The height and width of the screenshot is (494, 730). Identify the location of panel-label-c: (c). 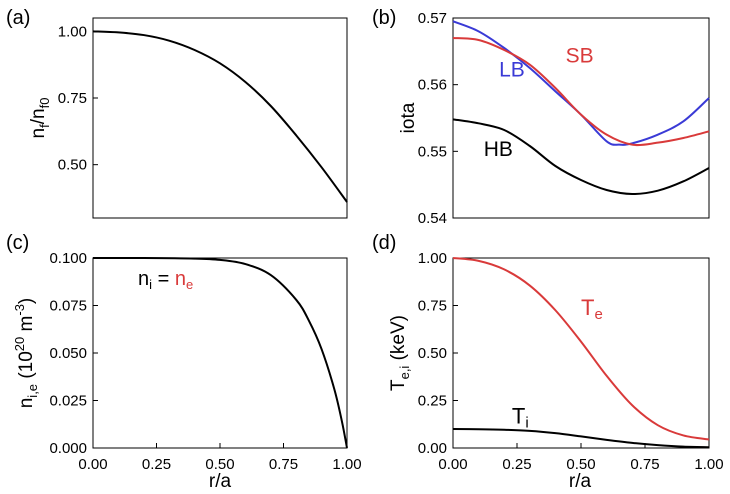
(17, 243).